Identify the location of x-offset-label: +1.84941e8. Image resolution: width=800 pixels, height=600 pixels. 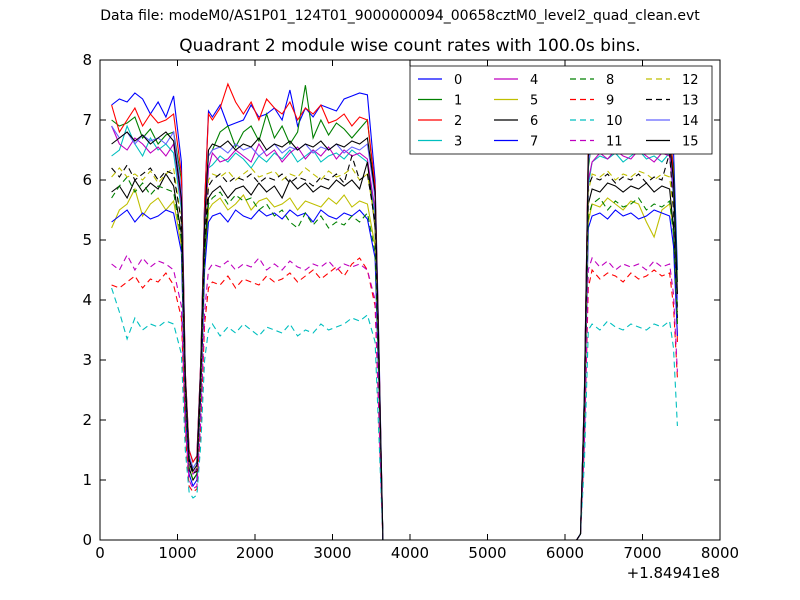
(673, 573).